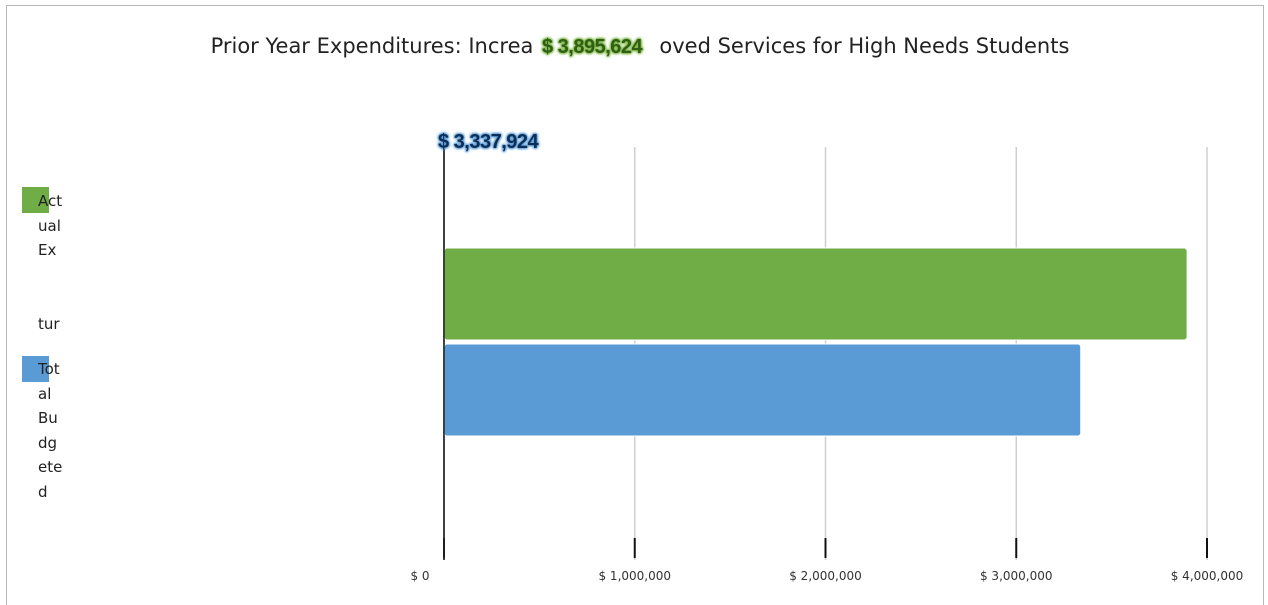 The image size is (1268, 605). What do you see at coordinates (634, 576) in the screenshot?
I see `x-tick-label-1: $ 1,000,000` at bounding box center [634, 576].